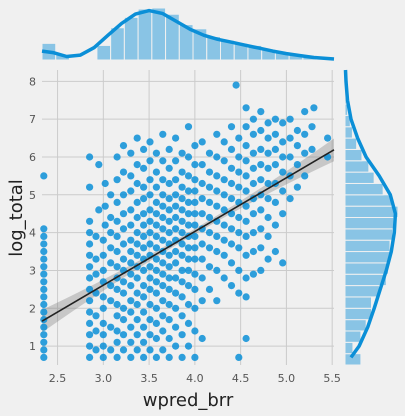 Image resolution: width=405 pixels, height=416 pixels. I want to click on x-tick-label: 3.5, so click(149, 378).